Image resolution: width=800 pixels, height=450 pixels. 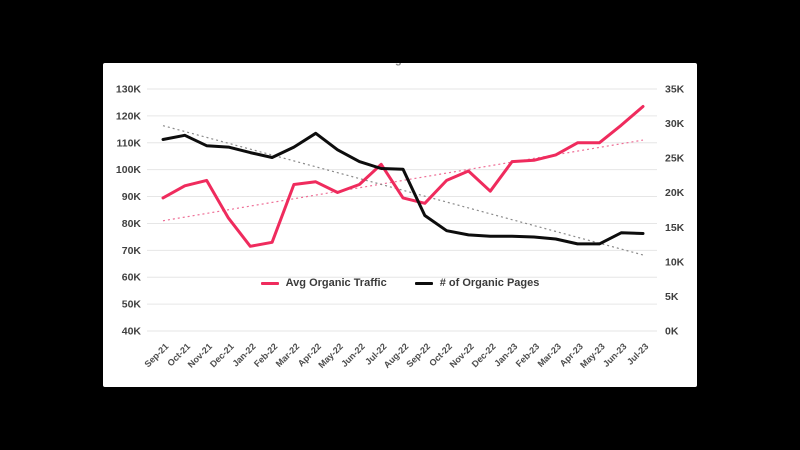 What do you see at coordinates (675, 193) in the screenshot?
I see `right-axis-tick-label: 20K` at bounding box center [675, 193].